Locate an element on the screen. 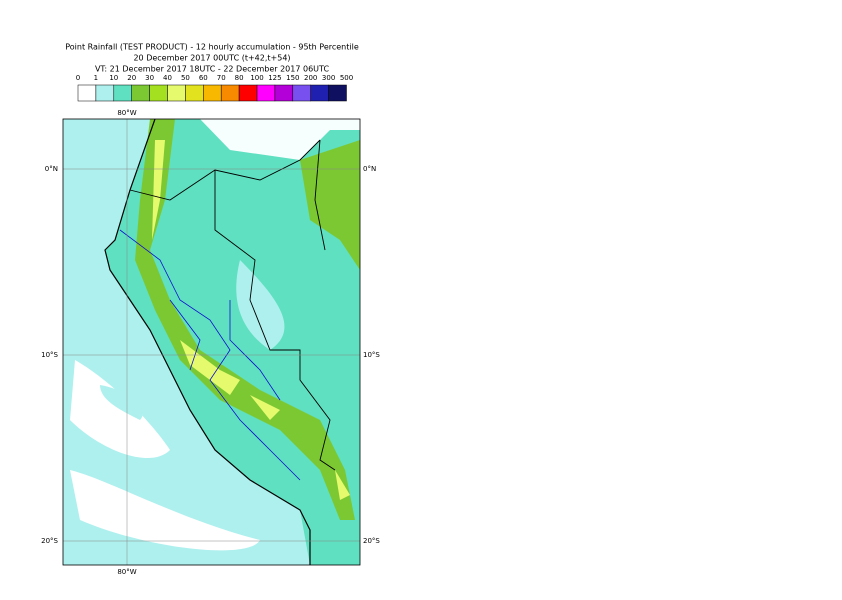  legend-label: 60 is located at coordinates (203, 78).